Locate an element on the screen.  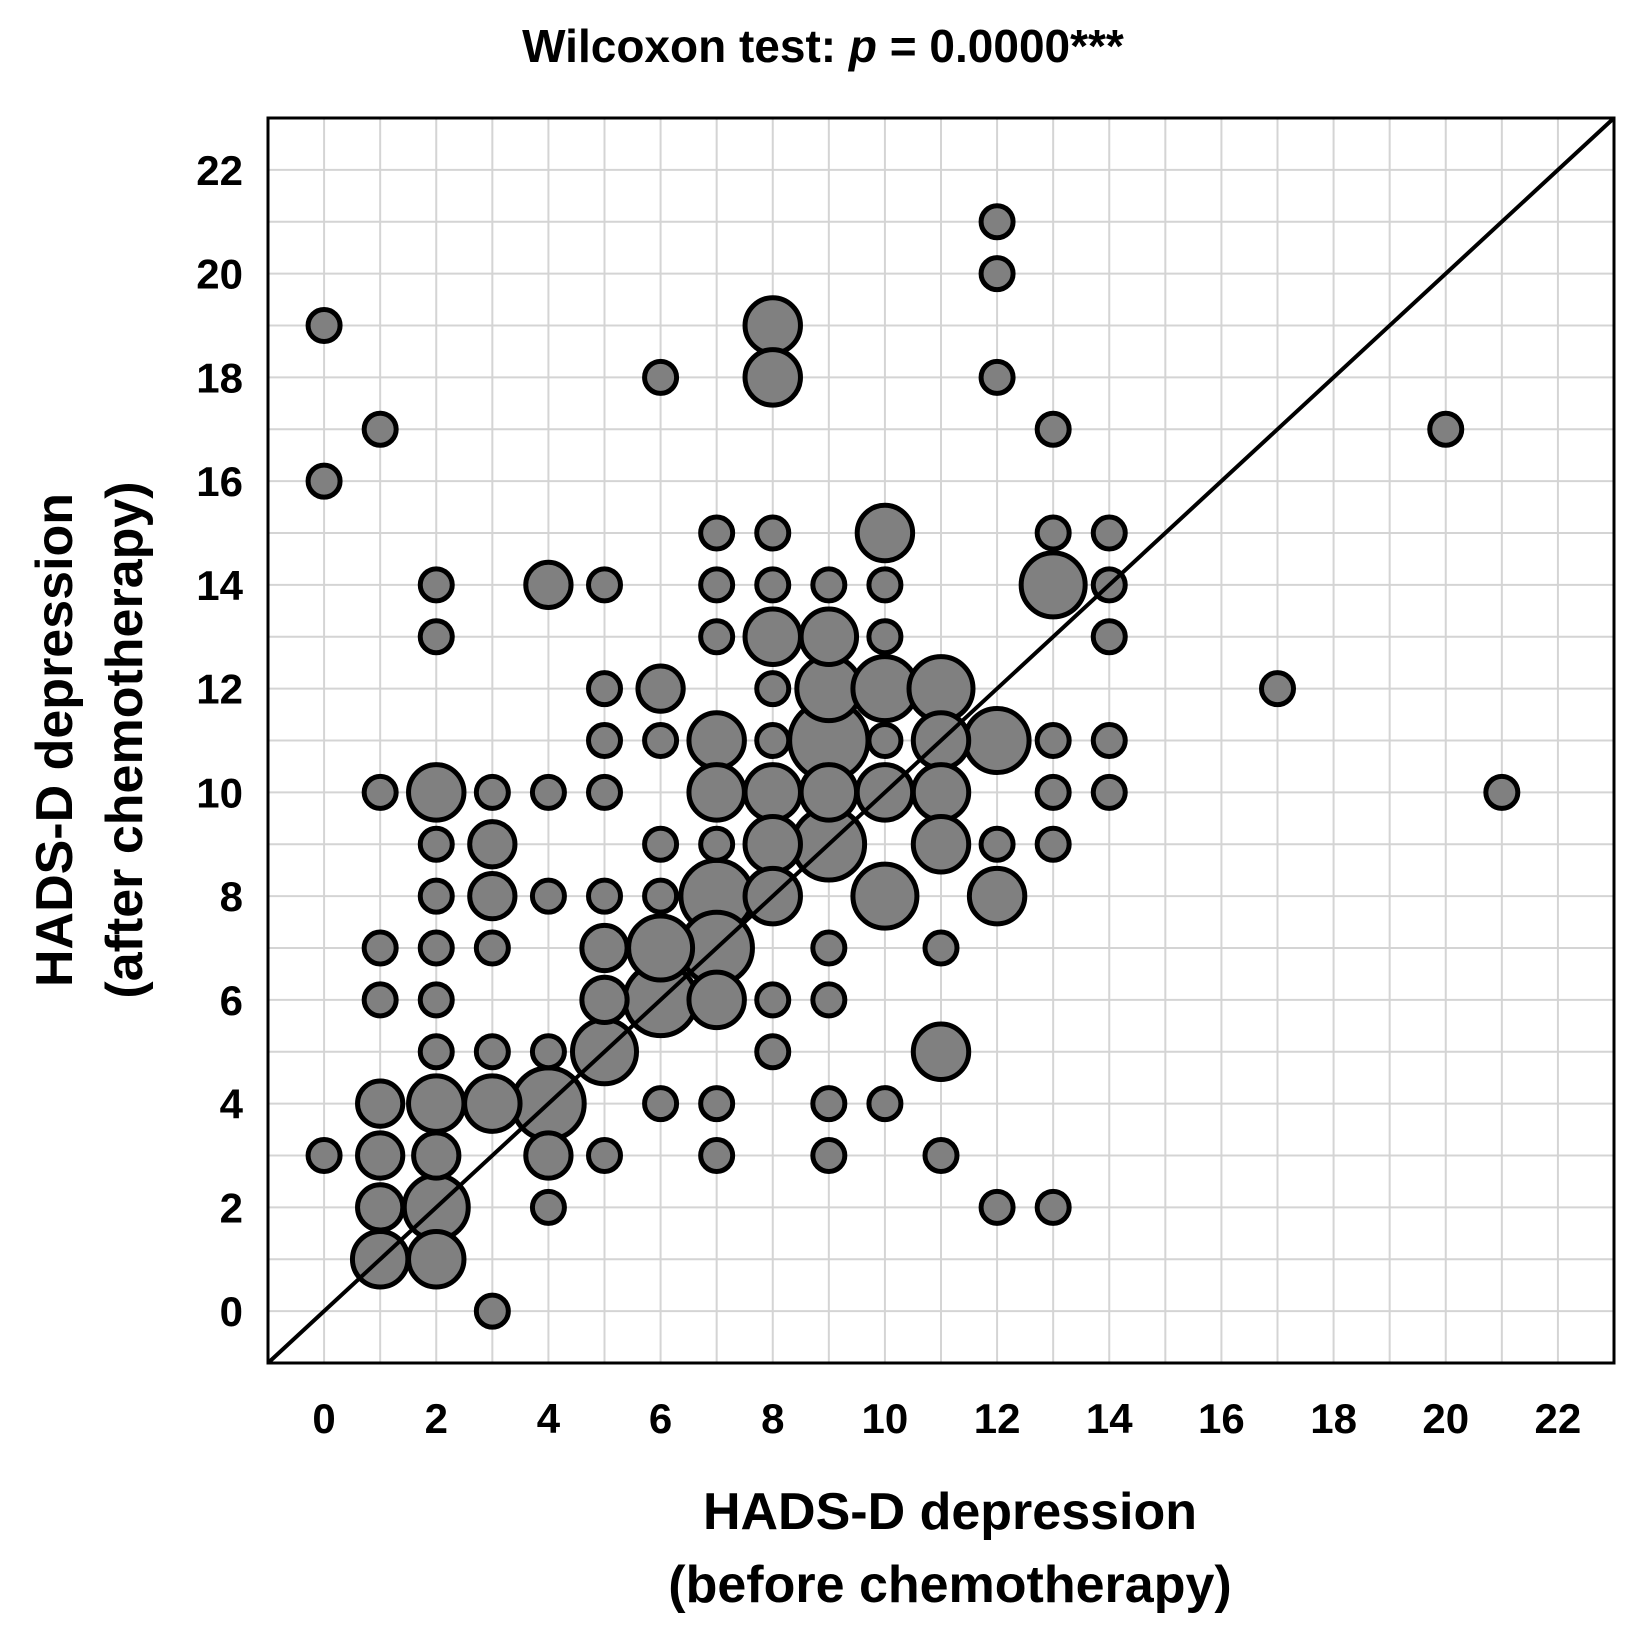
y-tick-label-10: 20 is located at coordinates (219, 274).